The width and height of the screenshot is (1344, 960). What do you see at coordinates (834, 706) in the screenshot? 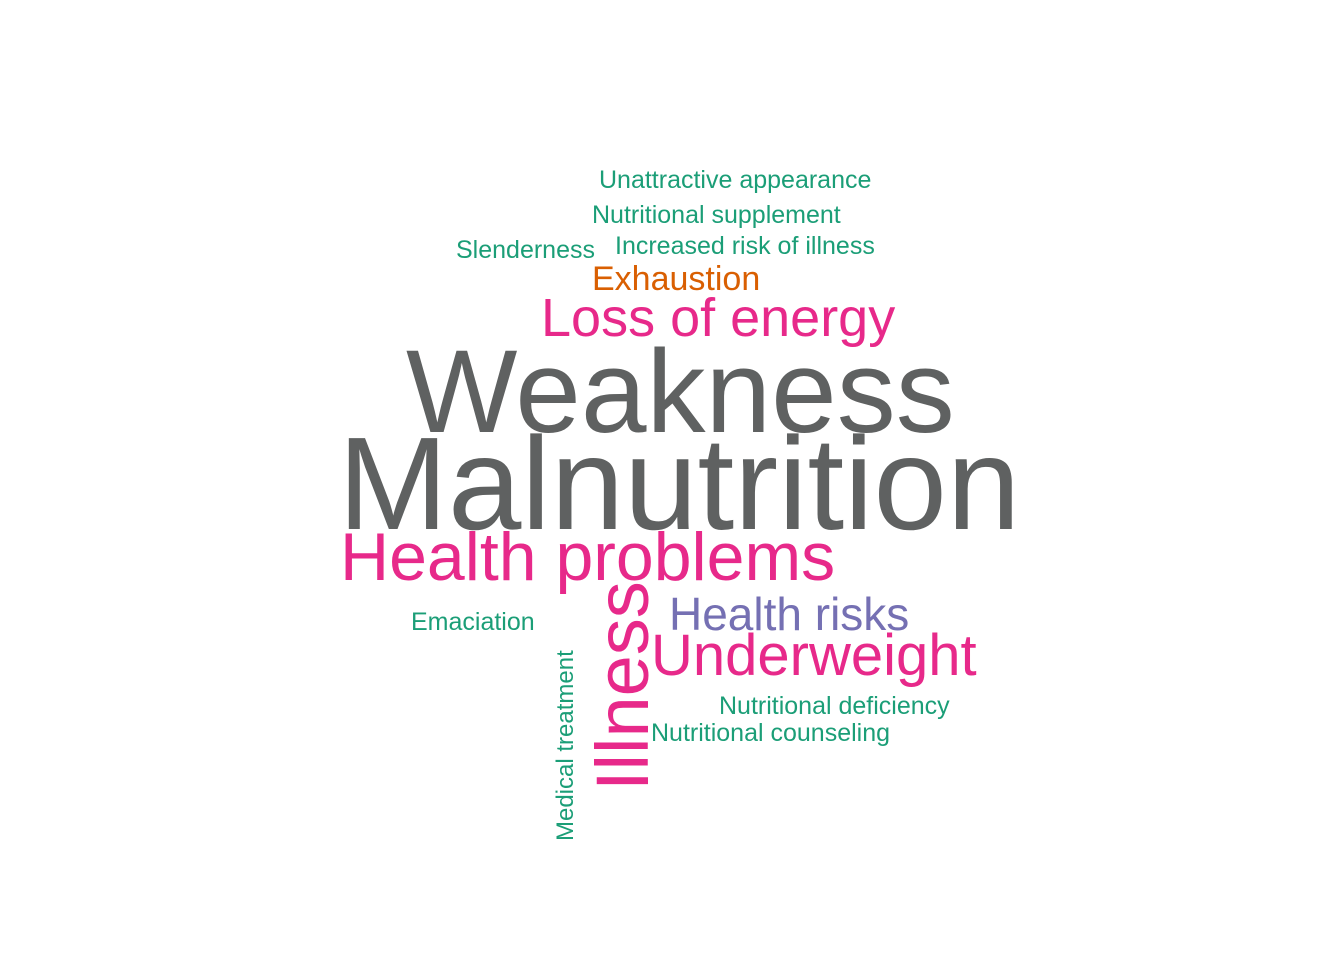
I see `word-nutritional-deficiency: Nutritional deficiency` at bounding box center [834, 706].